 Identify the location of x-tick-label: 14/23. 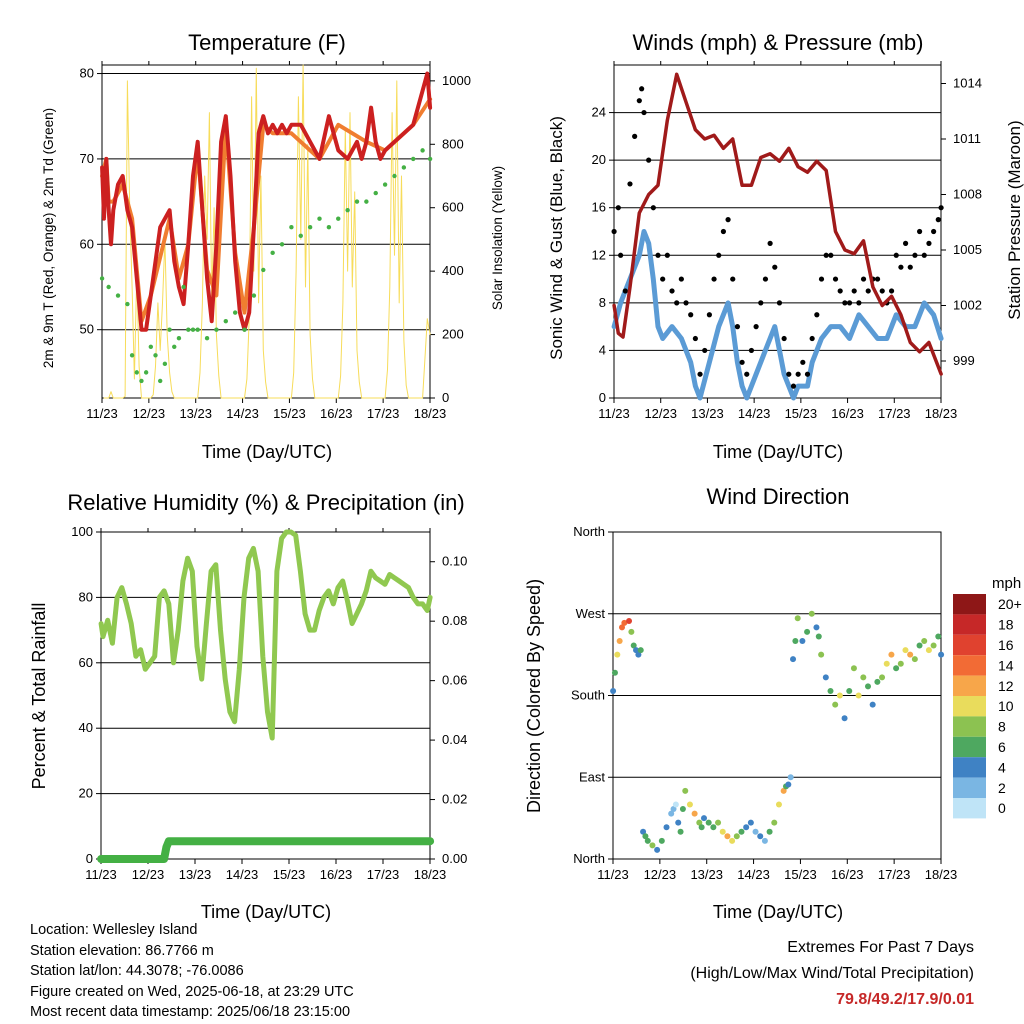
(754, 413).